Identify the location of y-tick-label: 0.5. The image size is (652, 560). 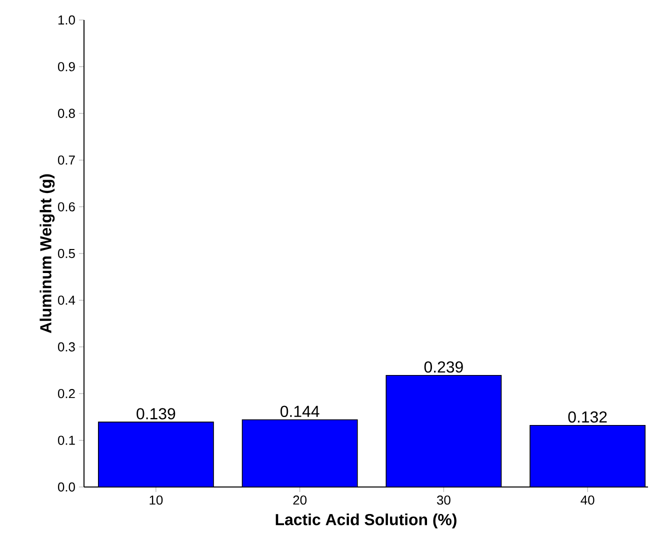
(66, 253).